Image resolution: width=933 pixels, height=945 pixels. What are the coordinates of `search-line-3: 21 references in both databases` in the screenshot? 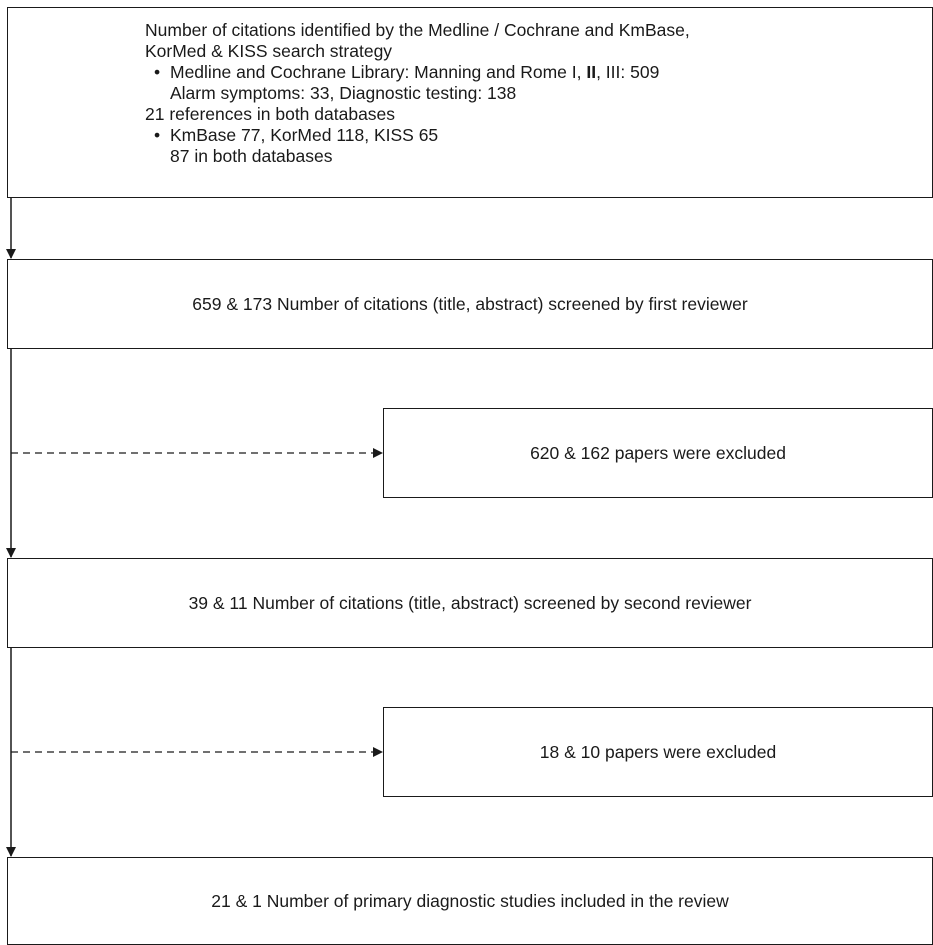 It's located at (270, 114).